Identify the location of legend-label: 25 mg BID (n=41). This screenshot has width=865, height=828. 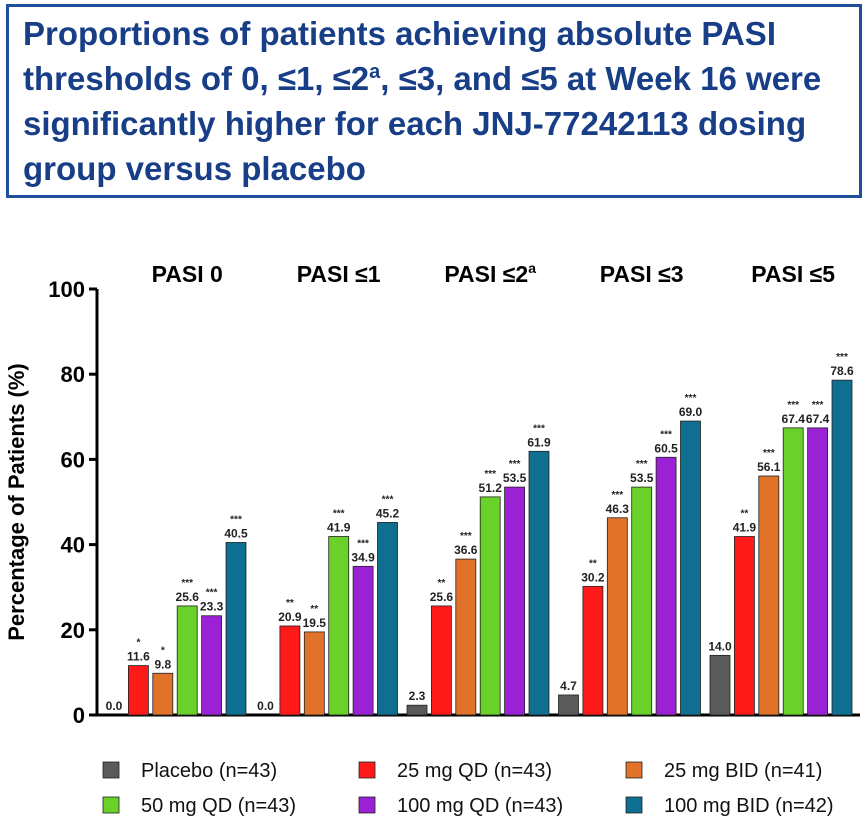
(743, 771).